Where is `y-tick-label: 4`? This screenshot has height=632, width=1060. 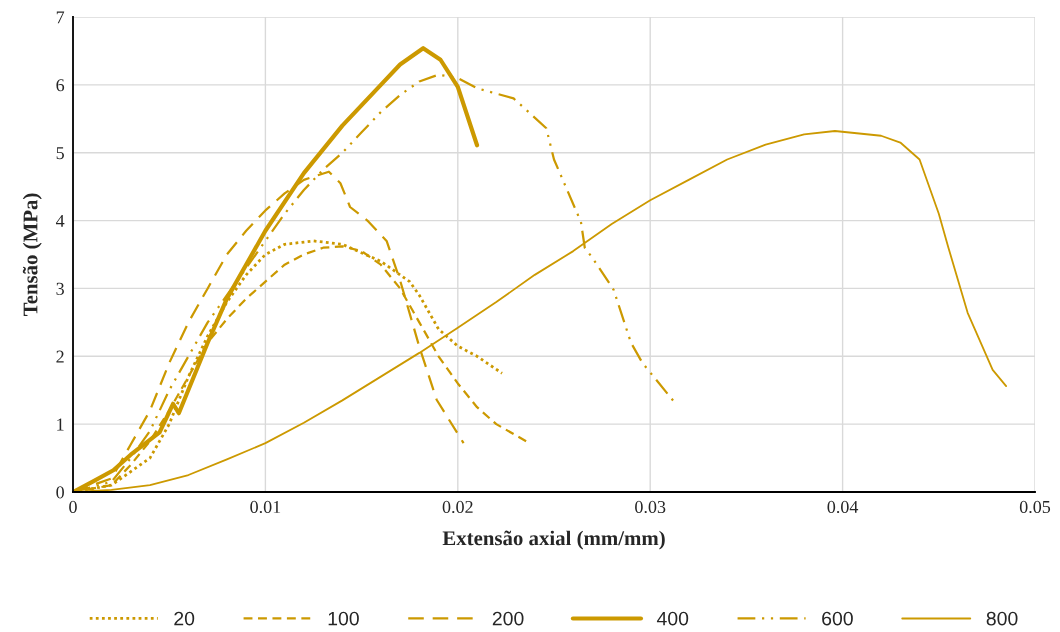
y-tick-label: 4 is located at coordinates (60, 220).